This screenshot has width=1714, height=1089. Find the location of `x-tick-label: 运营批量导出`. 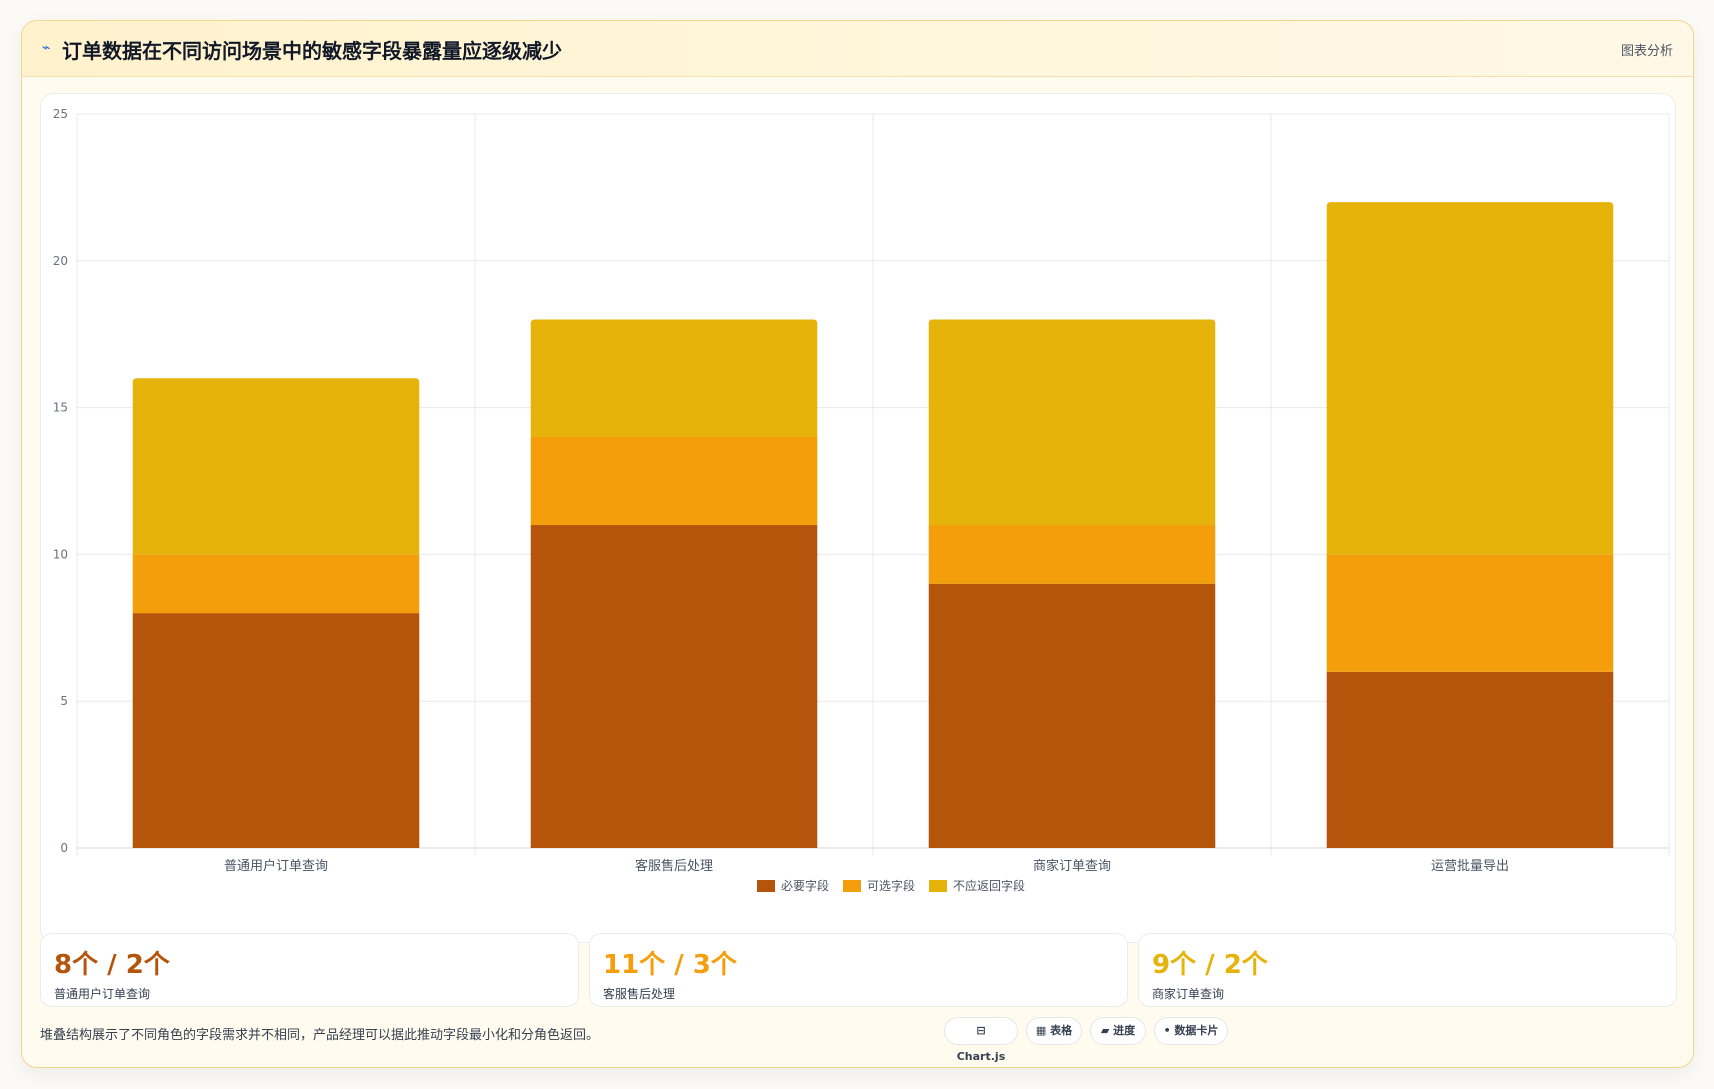

x-tick-label: 运营批量导出 is located at coordinates (1470, 866).